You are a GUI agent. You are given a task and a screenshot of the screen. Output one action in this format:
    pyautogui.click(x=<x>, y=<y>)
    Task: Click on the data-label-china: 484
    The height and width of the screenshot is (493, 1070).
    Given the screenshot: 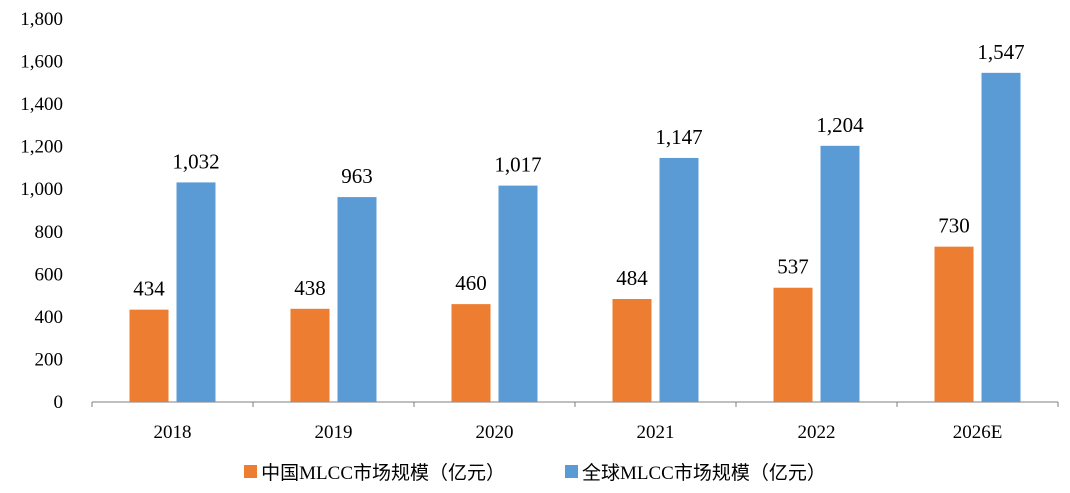 What is the action you would take?
    pyautogui.click(x=632, y=278)
    